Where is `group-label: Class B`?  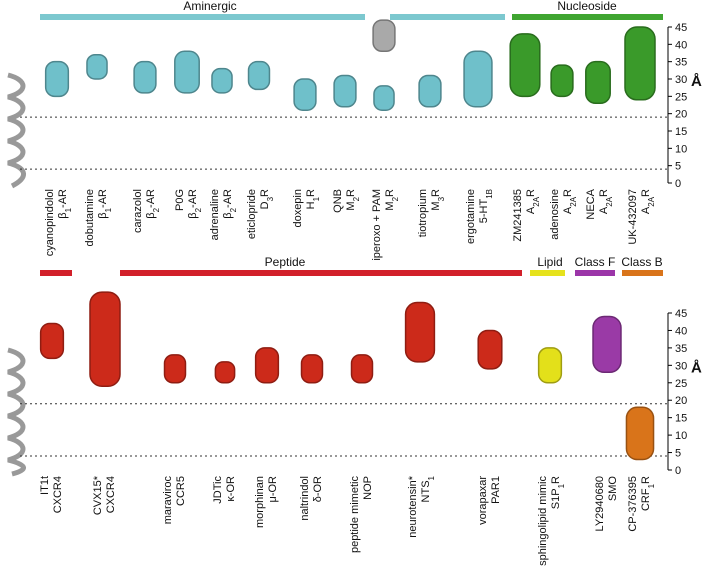
group-label: Class B is located at coordinates (641, 262).